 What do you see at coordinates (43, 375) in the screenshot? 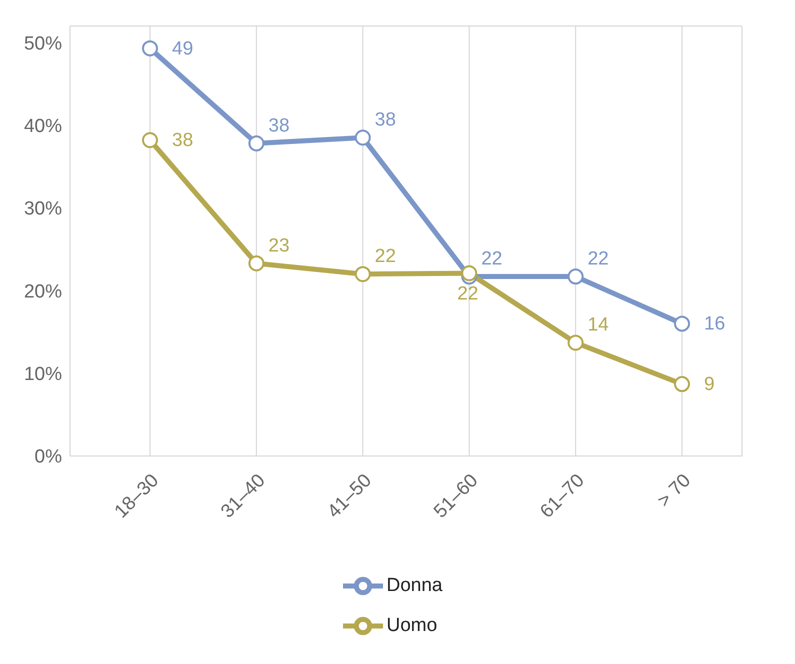
I see `y-tick-label: 10%` at bounding box center [43, 375].